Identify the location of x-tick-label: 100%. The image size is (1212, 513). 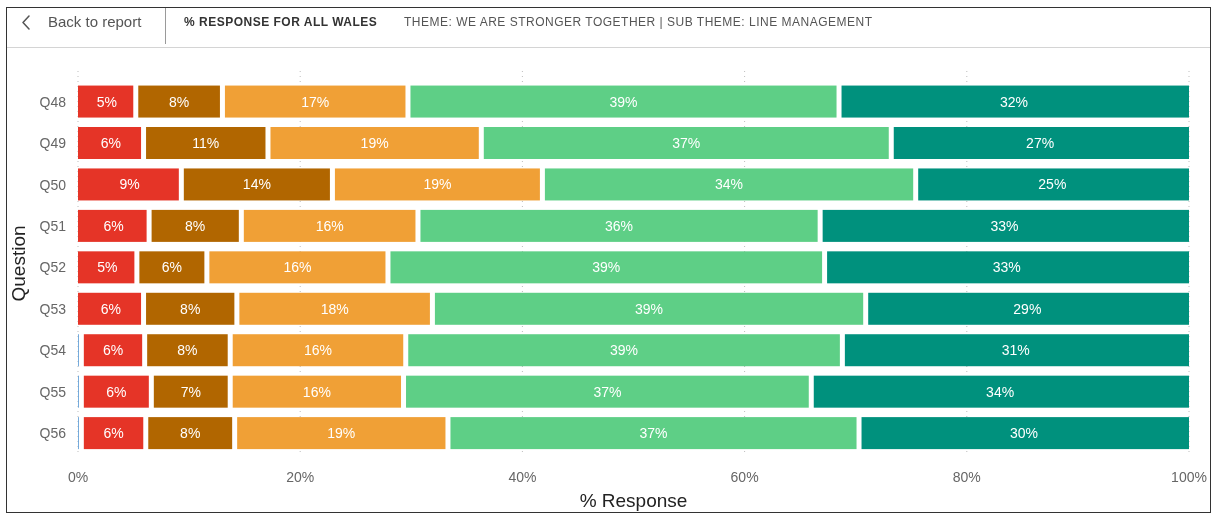
(1189, 476).